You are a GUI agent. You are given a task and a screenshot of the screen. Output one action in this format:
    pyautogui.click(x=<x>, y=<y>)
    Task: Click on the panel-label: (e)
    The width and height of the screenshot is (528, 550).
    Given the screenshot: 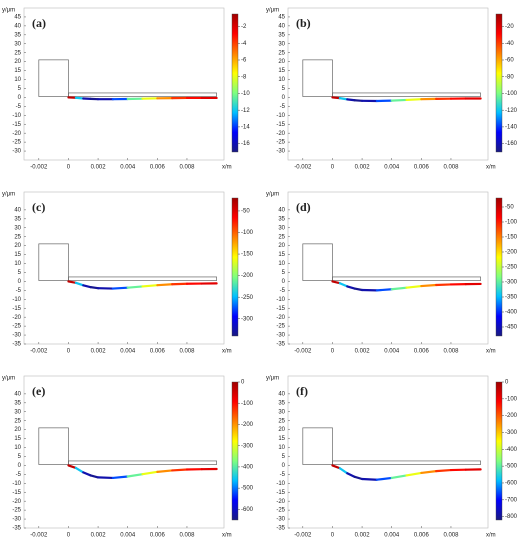 What is the action you would take?
    pyautogui.click(x=38, y=391)
    